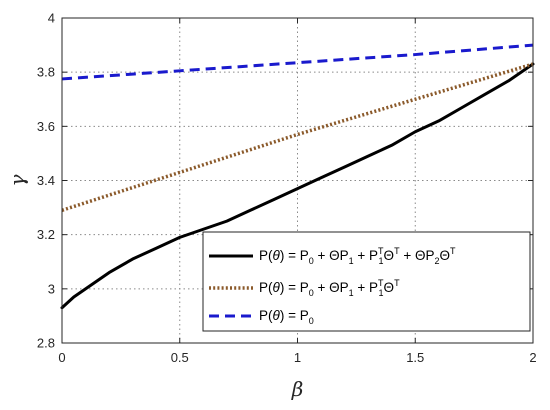  I want to click on y-tick-label-4: 3.6, so click(46, 126).